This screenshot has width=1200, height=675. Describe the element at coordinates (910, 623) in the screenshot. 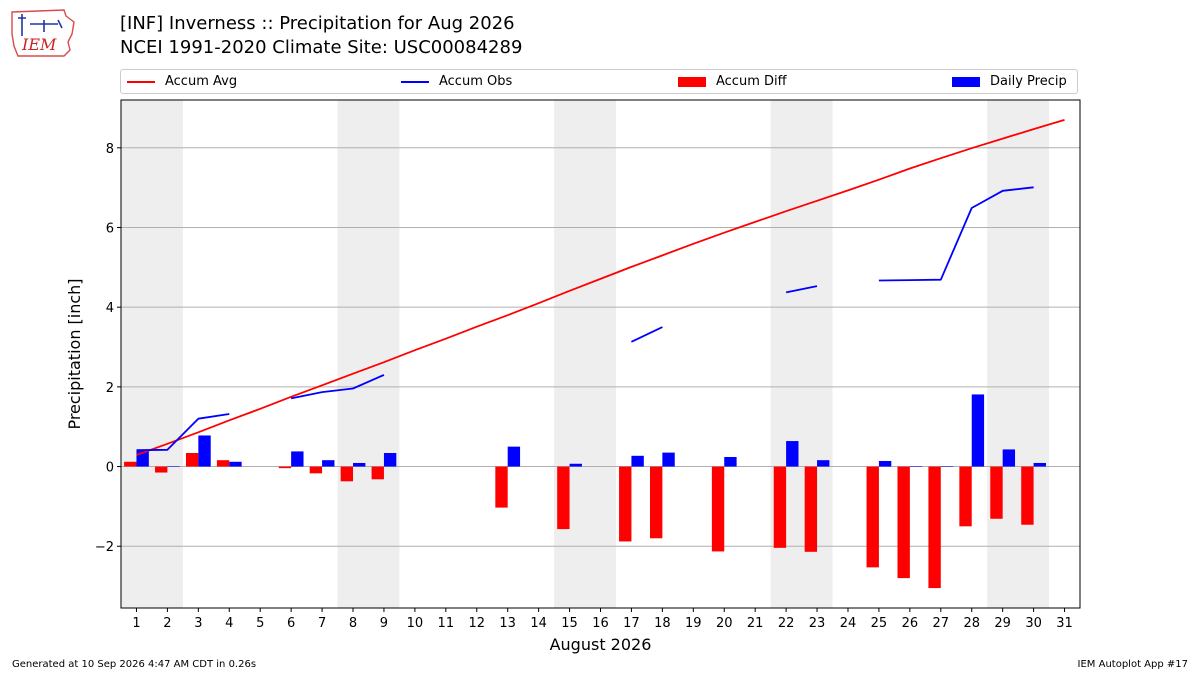

I see `x-tick-label: 26` at that location.